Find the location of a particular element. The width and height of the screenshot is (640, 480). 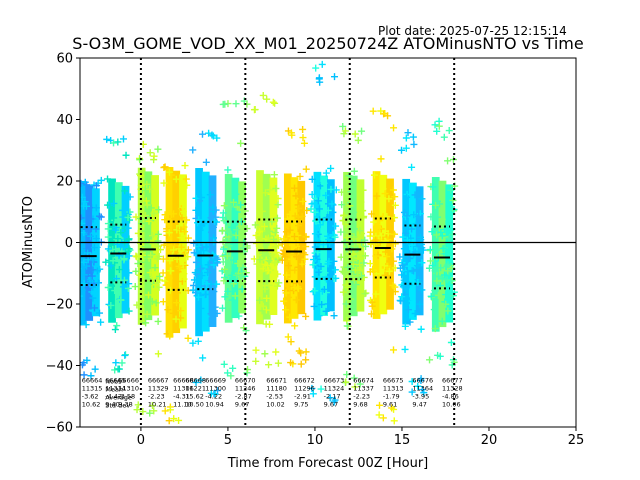

stat-line: 9.38 is located at coordinates (125, 404).